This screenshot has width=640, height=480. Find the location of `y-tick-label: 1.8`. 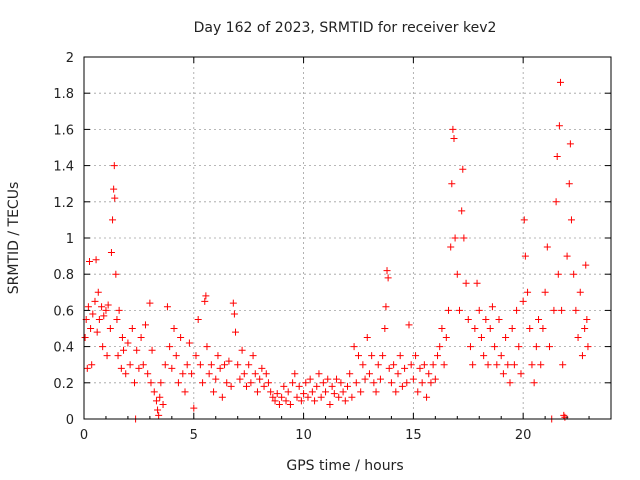

y-tick-label: 1.8 is located at coordinates (63, 94).